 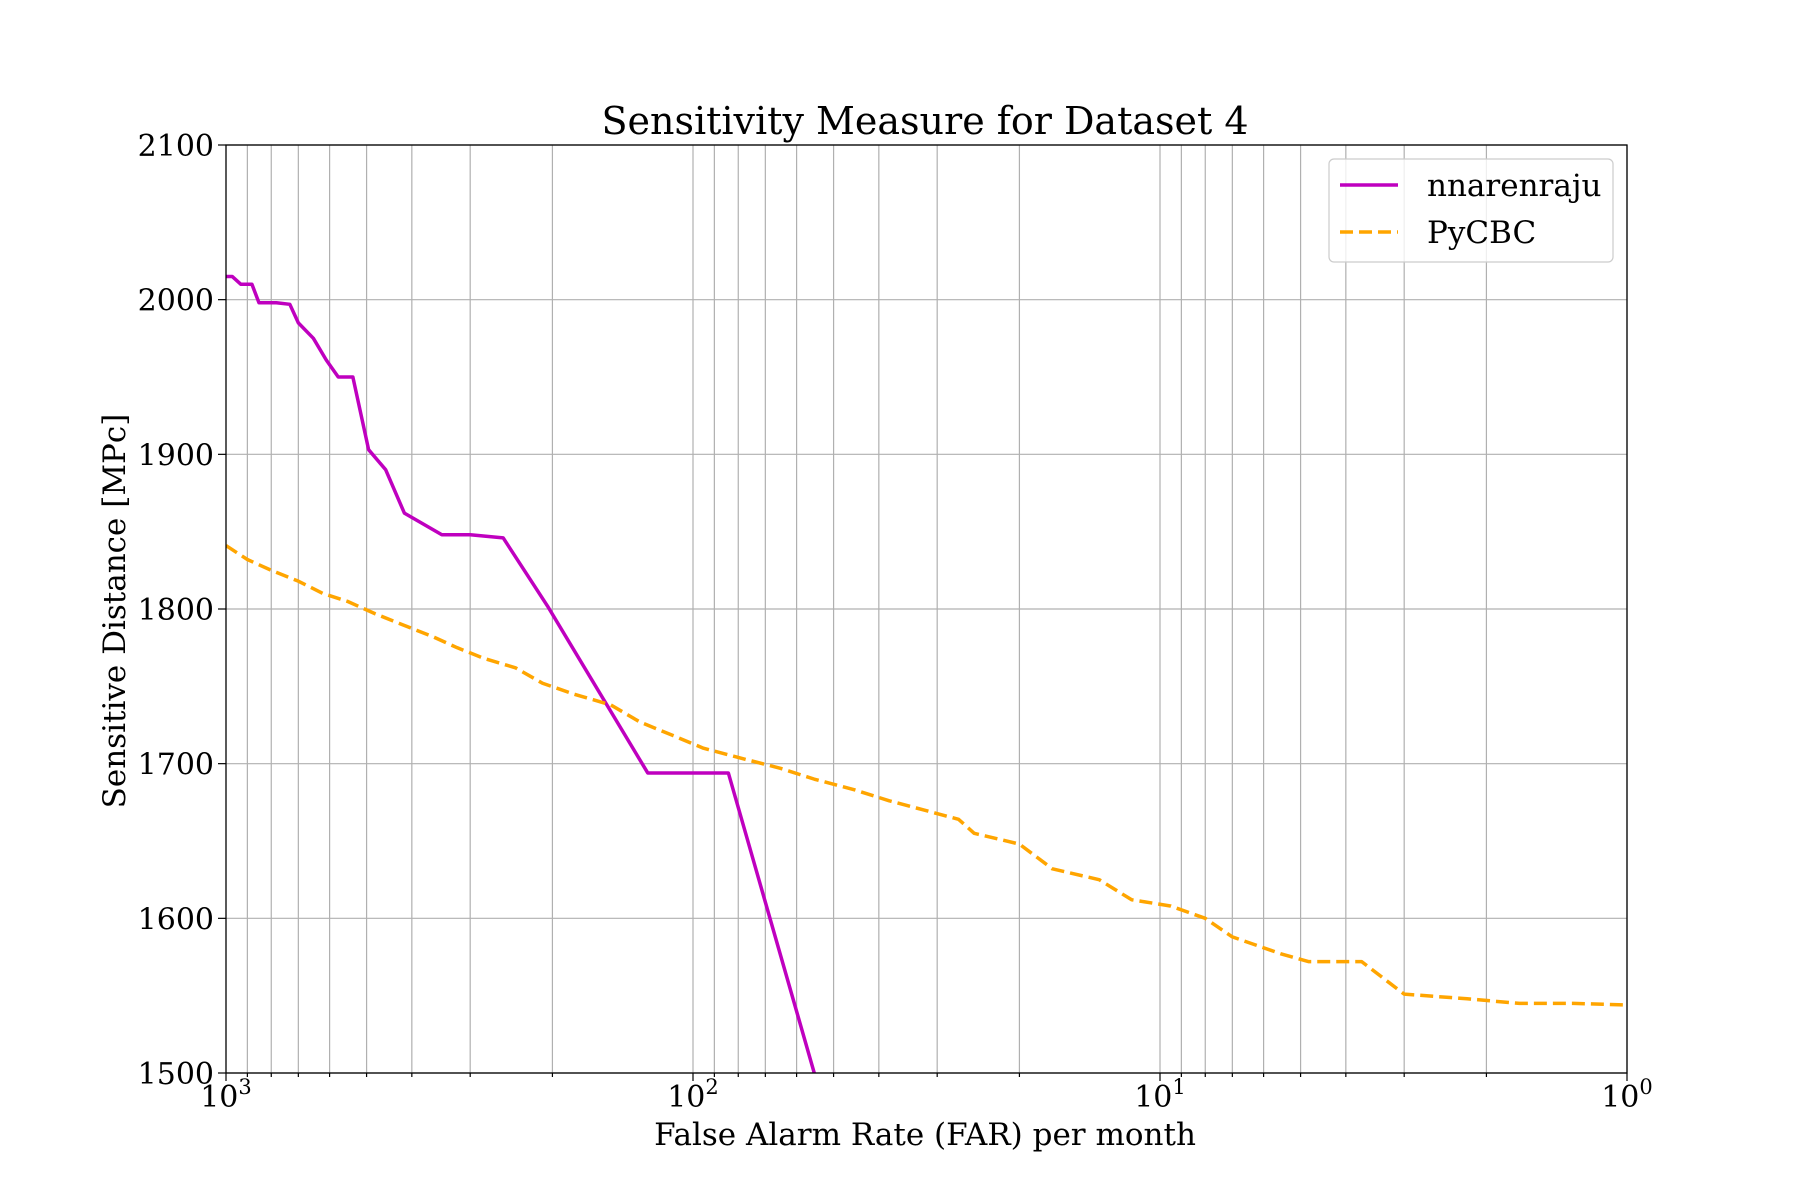 I want to click on y-tick-label: 1800, so click(x=176, y=610).